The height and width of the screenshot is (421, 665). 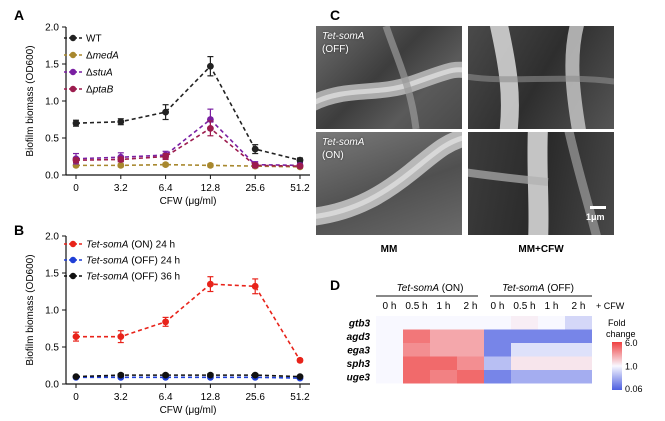 I want to click on panel-label-d: D, so click(x=335, y=285).